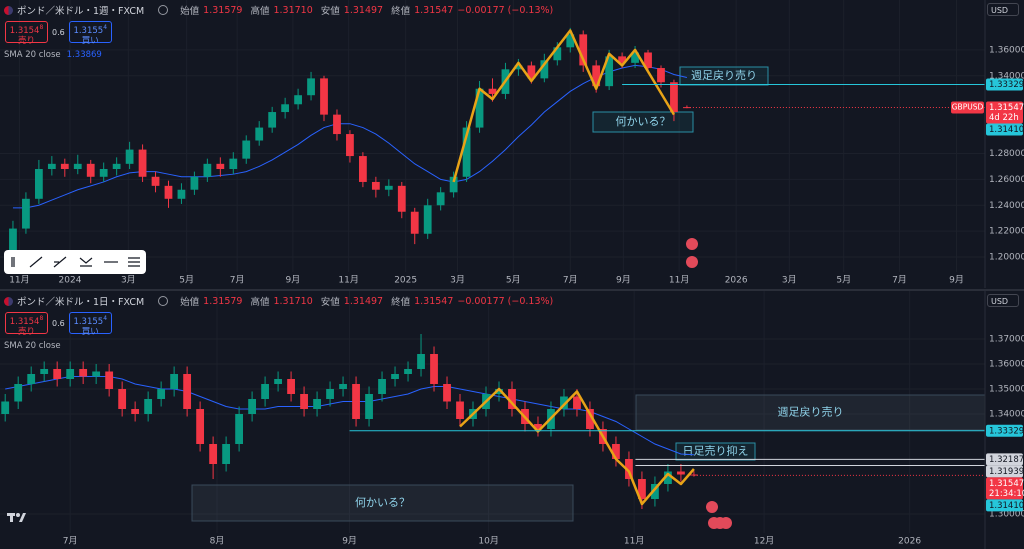  I want to click on price-tag-label: 1.31547, so click(1006, 108).